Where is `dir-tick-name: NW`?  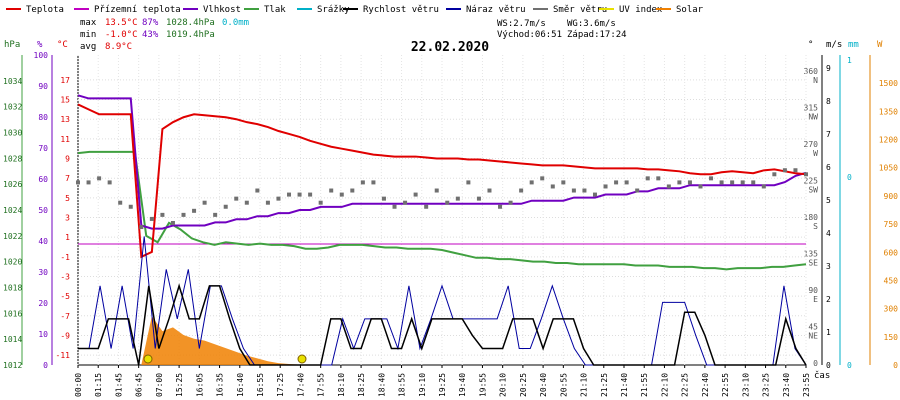 dir-tick-name: NW is located at coordinates (813, 116).